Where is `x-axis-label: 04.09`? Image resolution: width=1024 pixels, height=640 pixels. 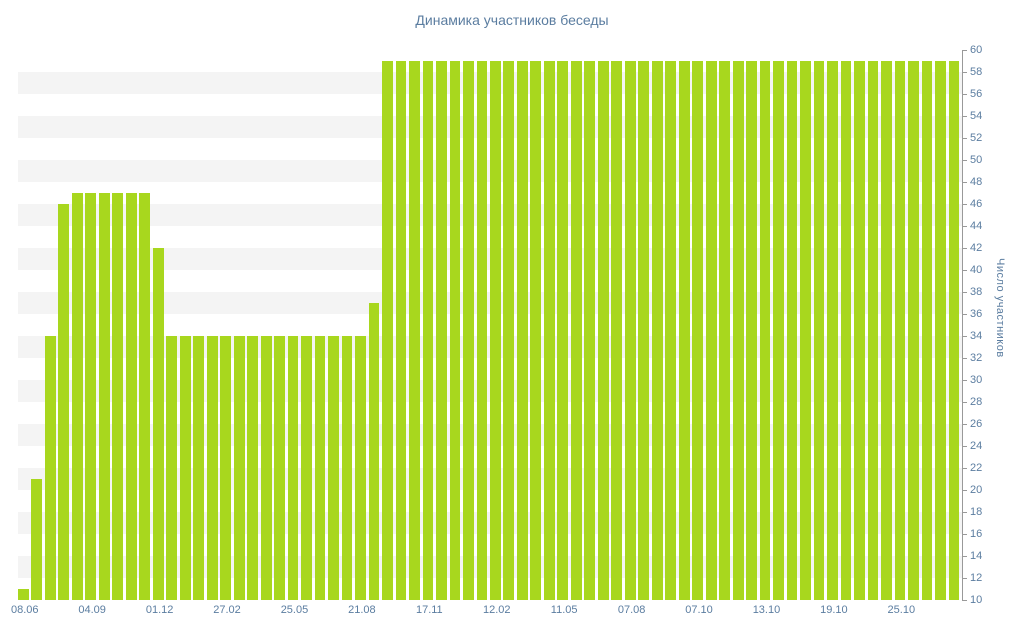 x-axis-label: 04.09 is located at coordinates (92, 610).